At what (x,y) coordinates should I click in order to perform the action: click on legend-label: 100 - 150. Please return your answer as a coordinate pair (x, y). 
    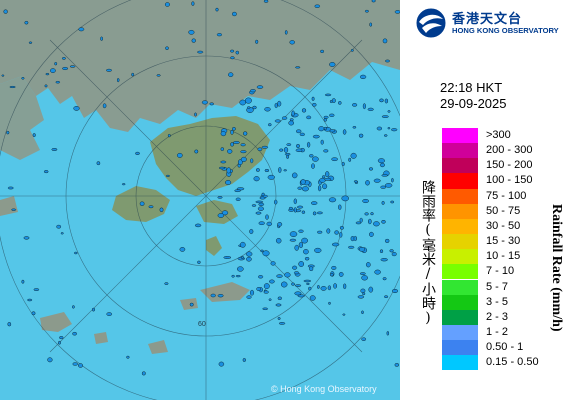
    Looking at the image, I should click on (509, 180).